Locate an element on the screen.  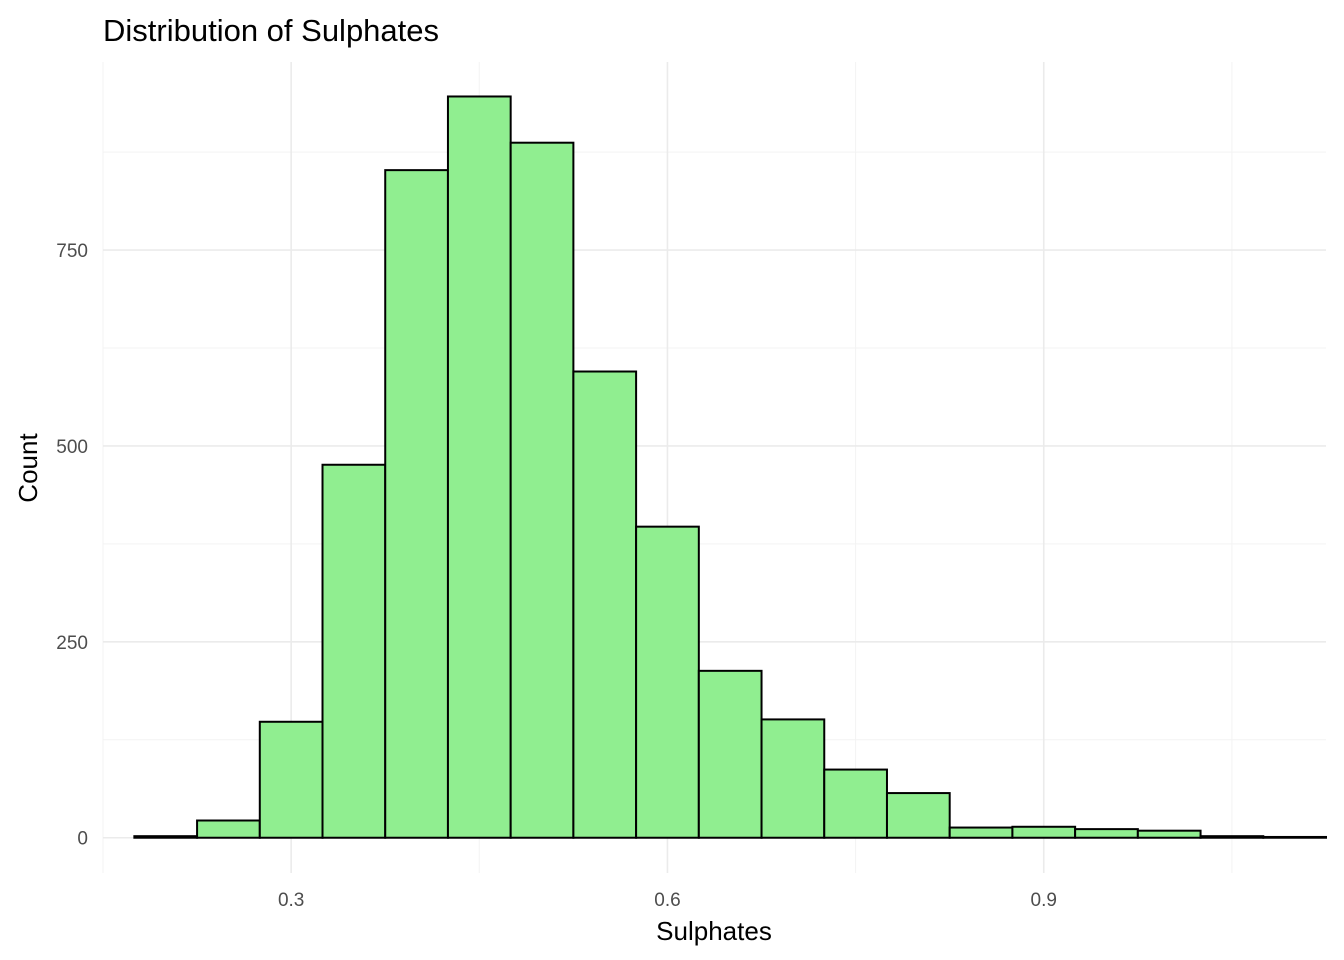
y-tick-label: 250 is located at coordinates (72, 643).